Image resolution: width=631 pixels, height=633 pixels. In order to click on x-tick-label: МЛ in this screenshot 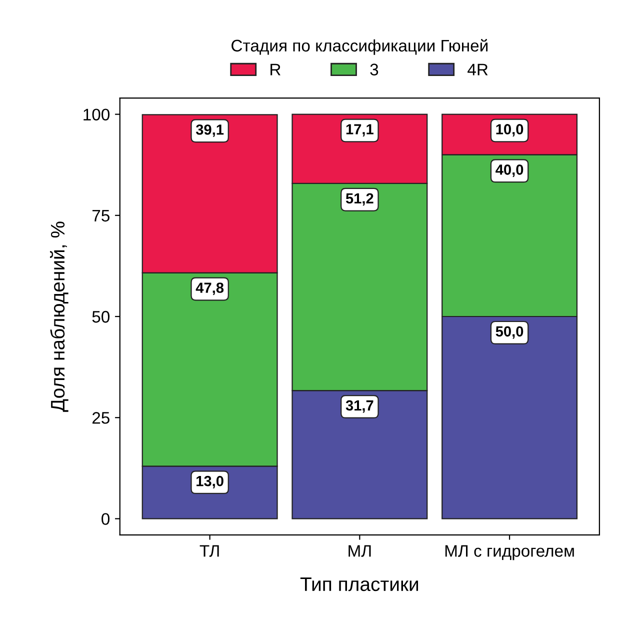, I will do `click(359, 551)`.